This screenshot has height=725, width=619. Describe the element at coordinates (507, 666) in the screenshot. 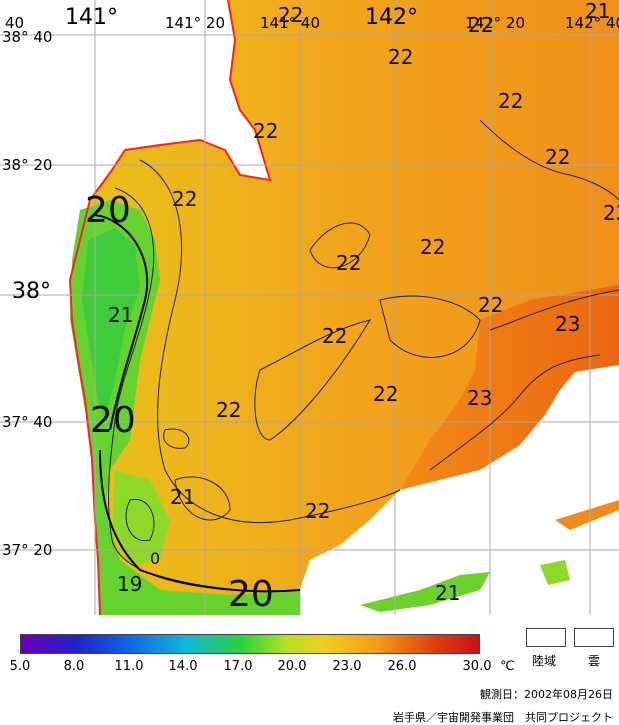

I see `scale-unit: ℃` at that location.